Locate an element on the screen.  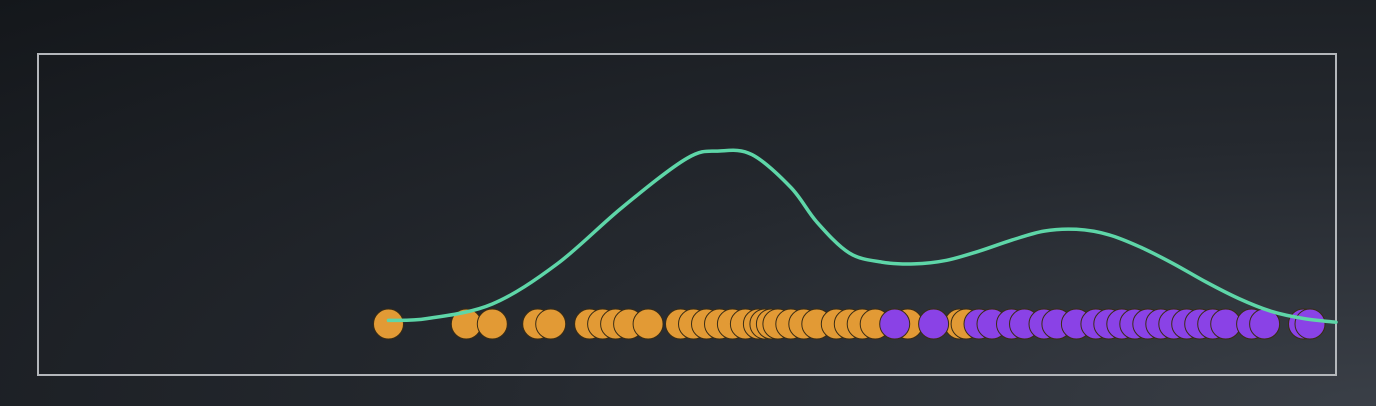
series-b-points is located at coordinates (1102, 324).